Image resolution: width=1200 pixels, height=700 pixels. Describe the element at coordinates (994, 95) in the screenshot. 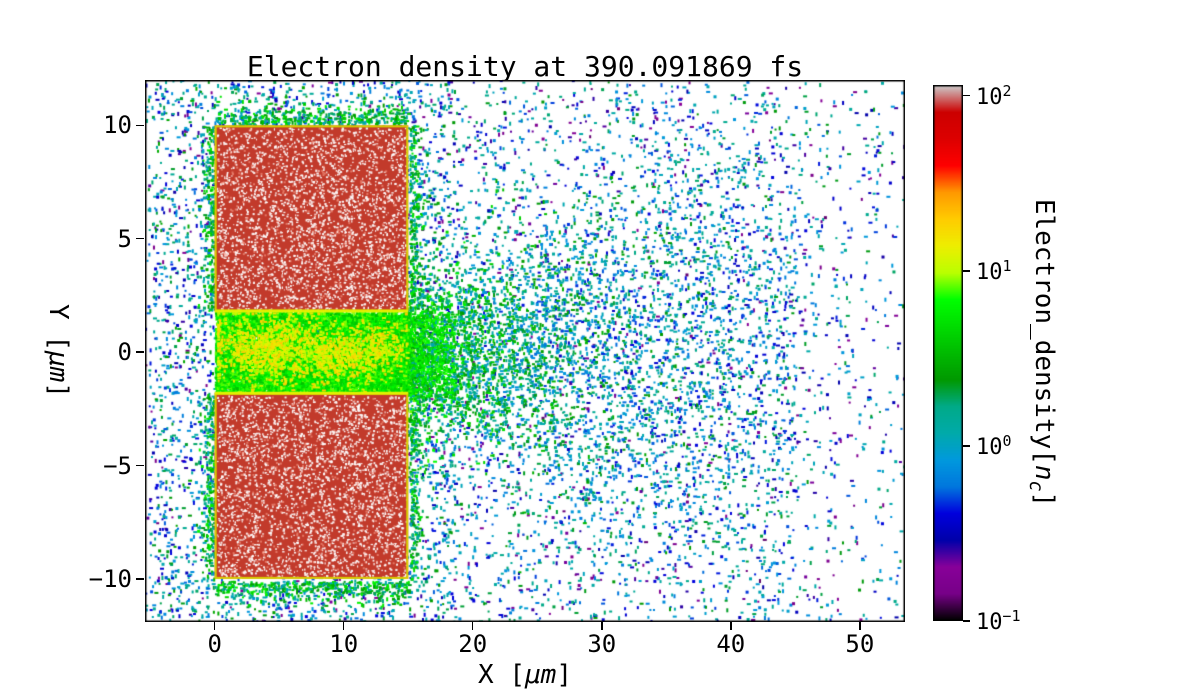

I see `colorbar-tick-label: 10²` at that location.